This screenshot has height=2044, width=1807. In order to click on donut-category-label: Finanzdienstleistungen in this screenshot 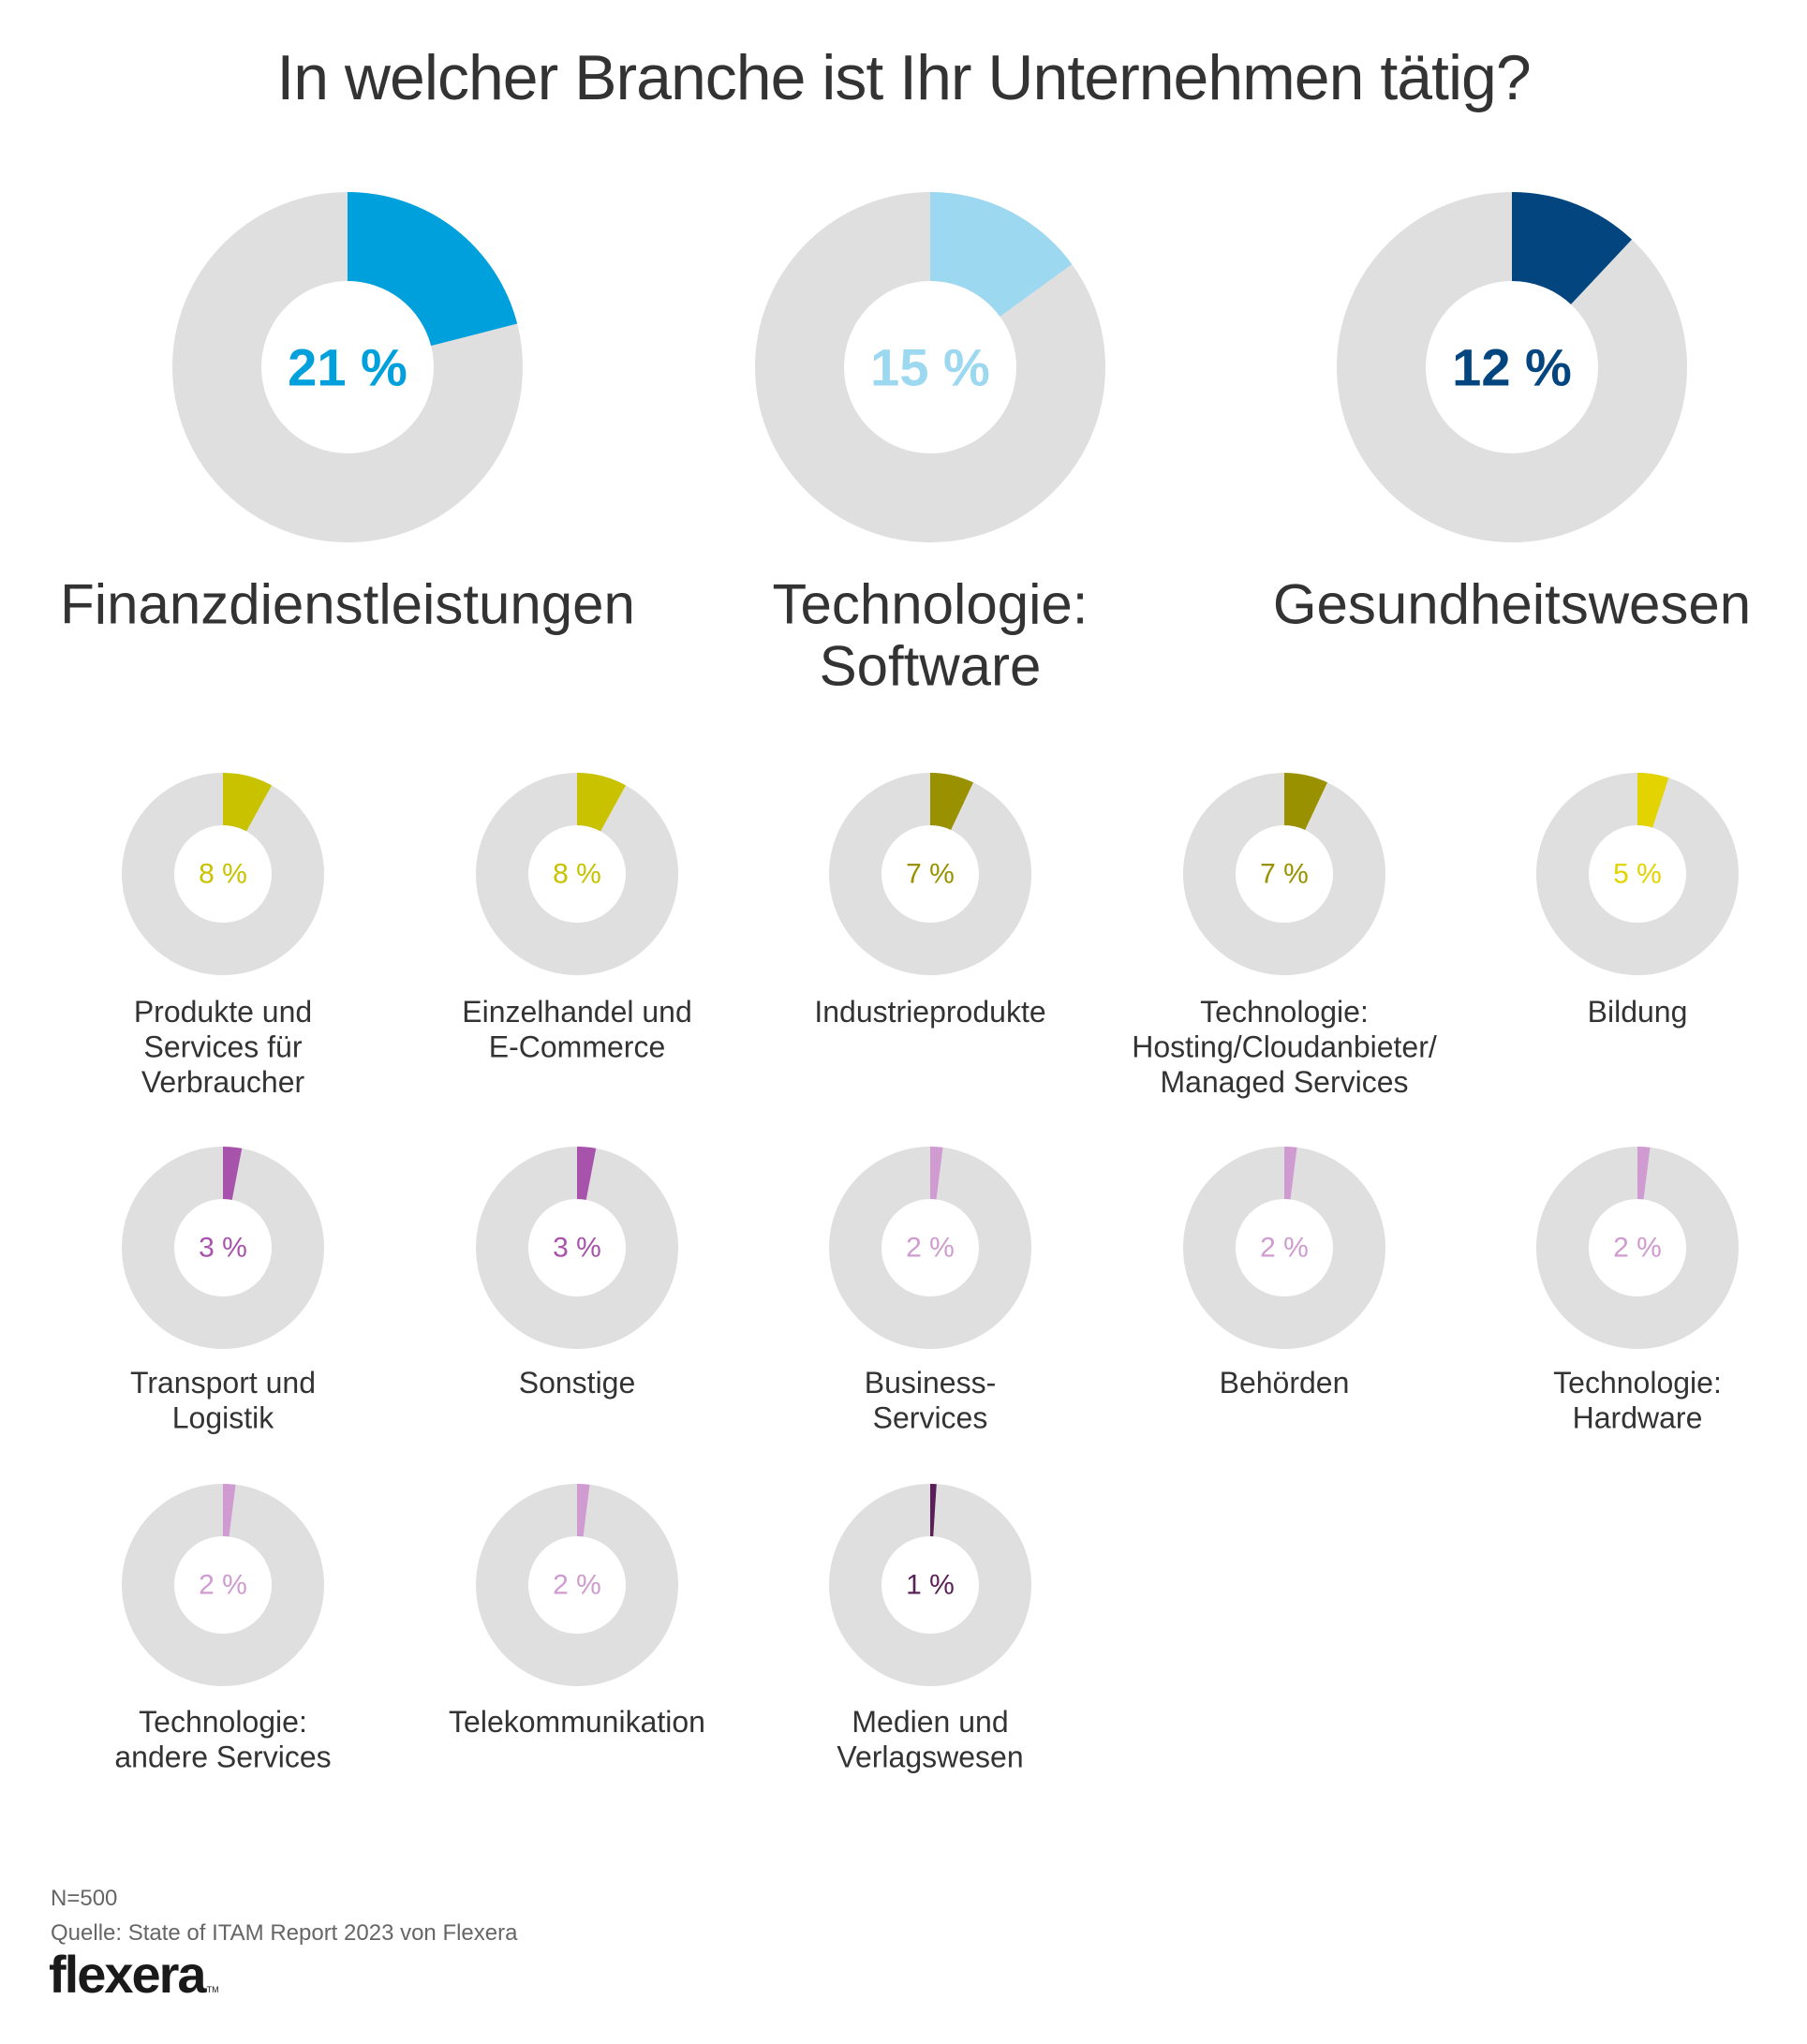, I will do `click(347, 604)`.